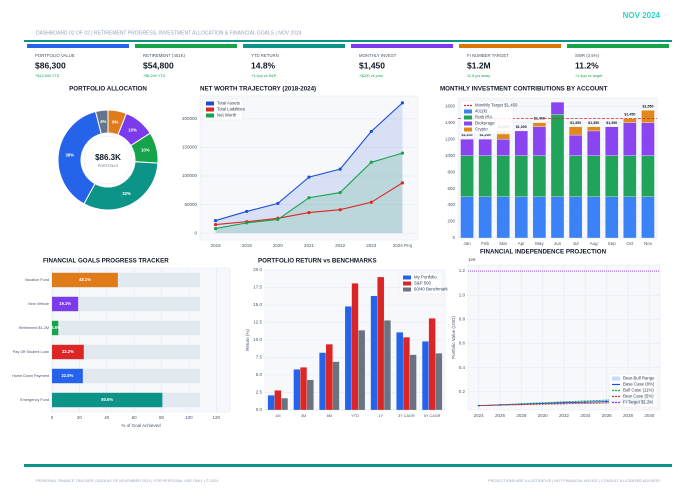  I want to click on x-tick-label: 2028, so click(521, 415).